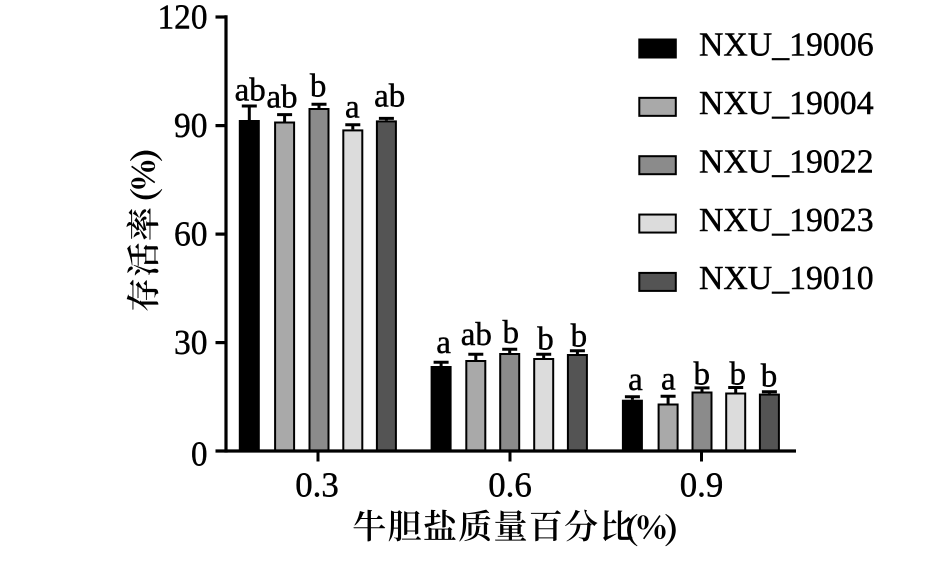  Describe the element at coordinates (786, 220) in the screenshot. I see `svg-text: NXU_19023` at that location.